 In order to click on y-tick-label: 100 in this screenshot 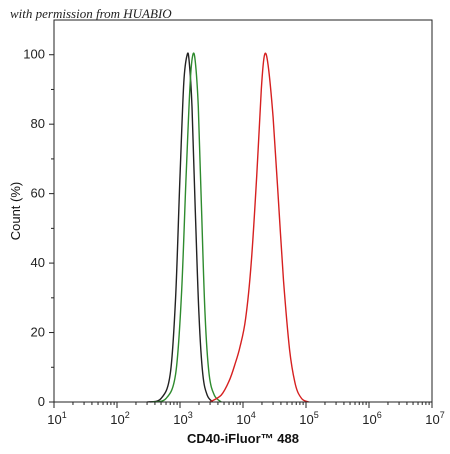, I will do `click(34, 54)`.